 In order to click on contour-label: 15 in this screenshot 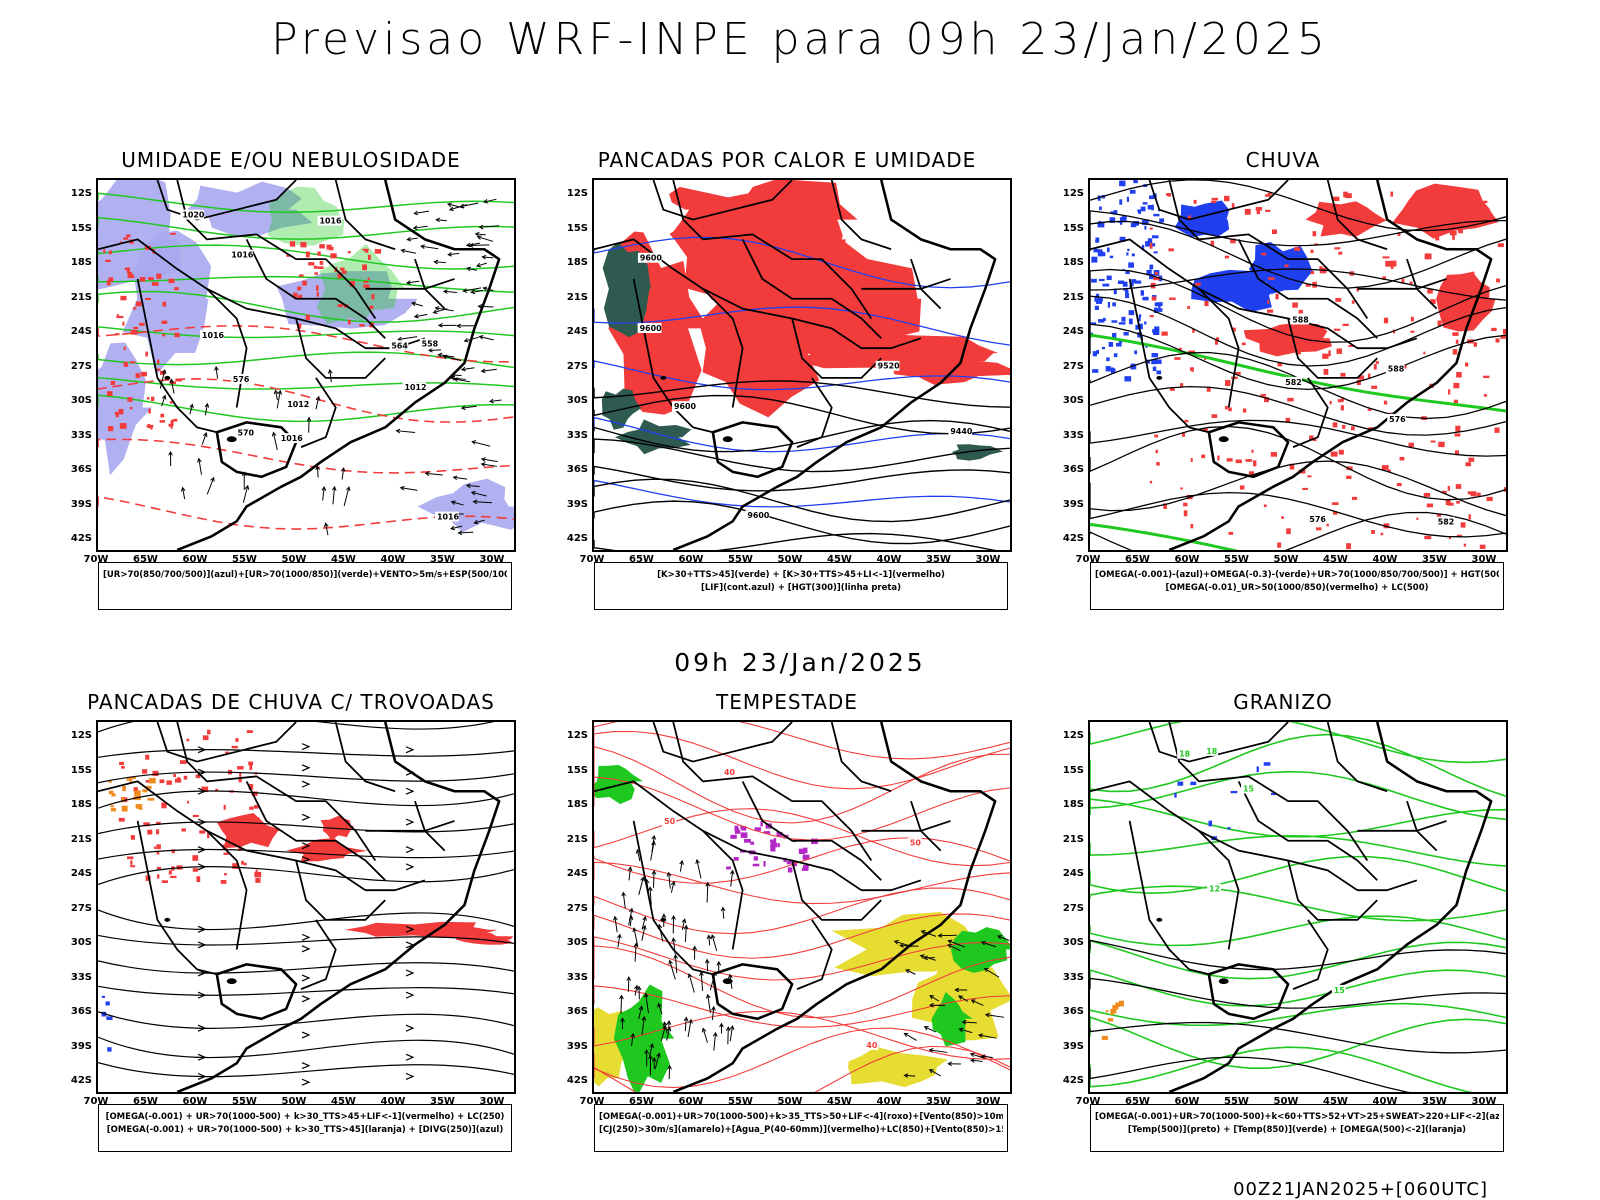, I will do `click(1339, 990)`.